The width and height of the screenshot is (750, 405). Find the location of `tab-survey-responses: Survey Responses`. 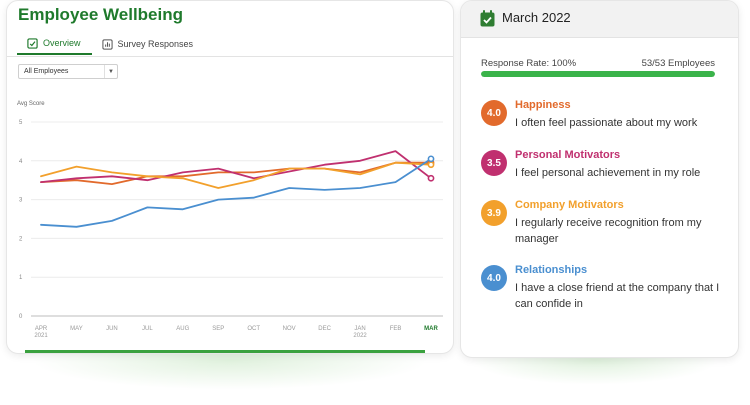

tab-survey-responses: Survey Responses is located at coordinates (148, 44).